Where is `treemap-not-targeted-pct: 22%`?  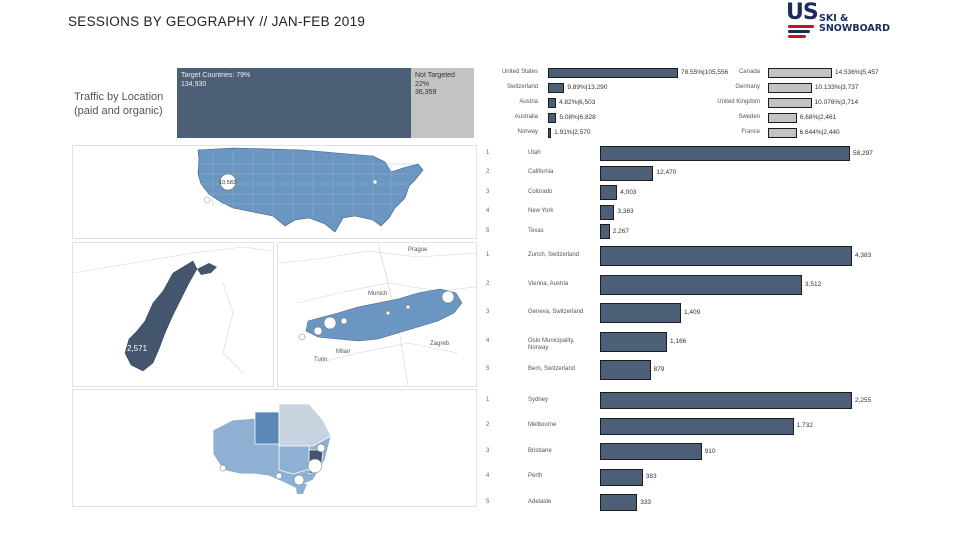 treemap-not-targeted-pct: 22% is located at coordinates (422, 84).